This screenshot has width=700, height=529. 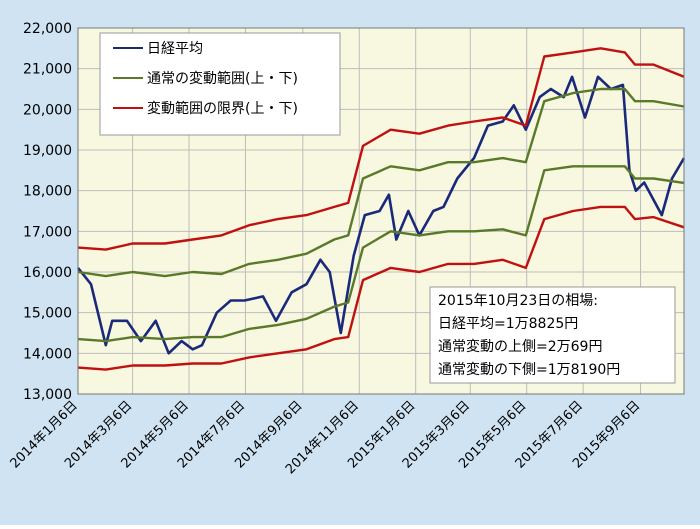 I want to click on annotation-line-lower: 通常変動の下側=1万8190円, so click(x=529, y=369).